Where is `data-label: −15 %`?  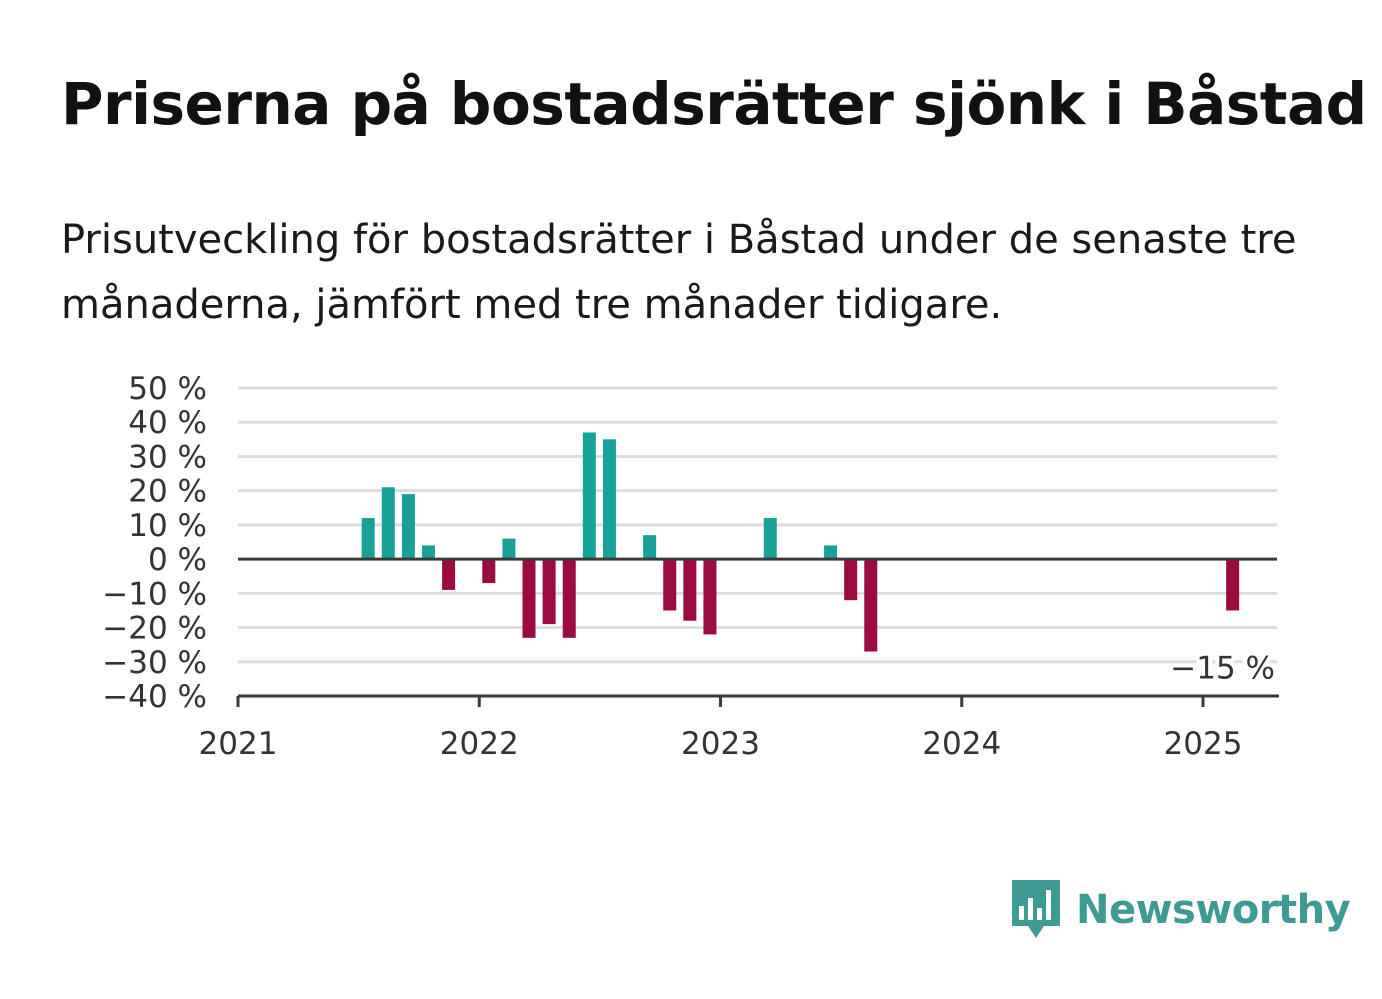
data-label: −15 % is located at coordinates (1222, 668).